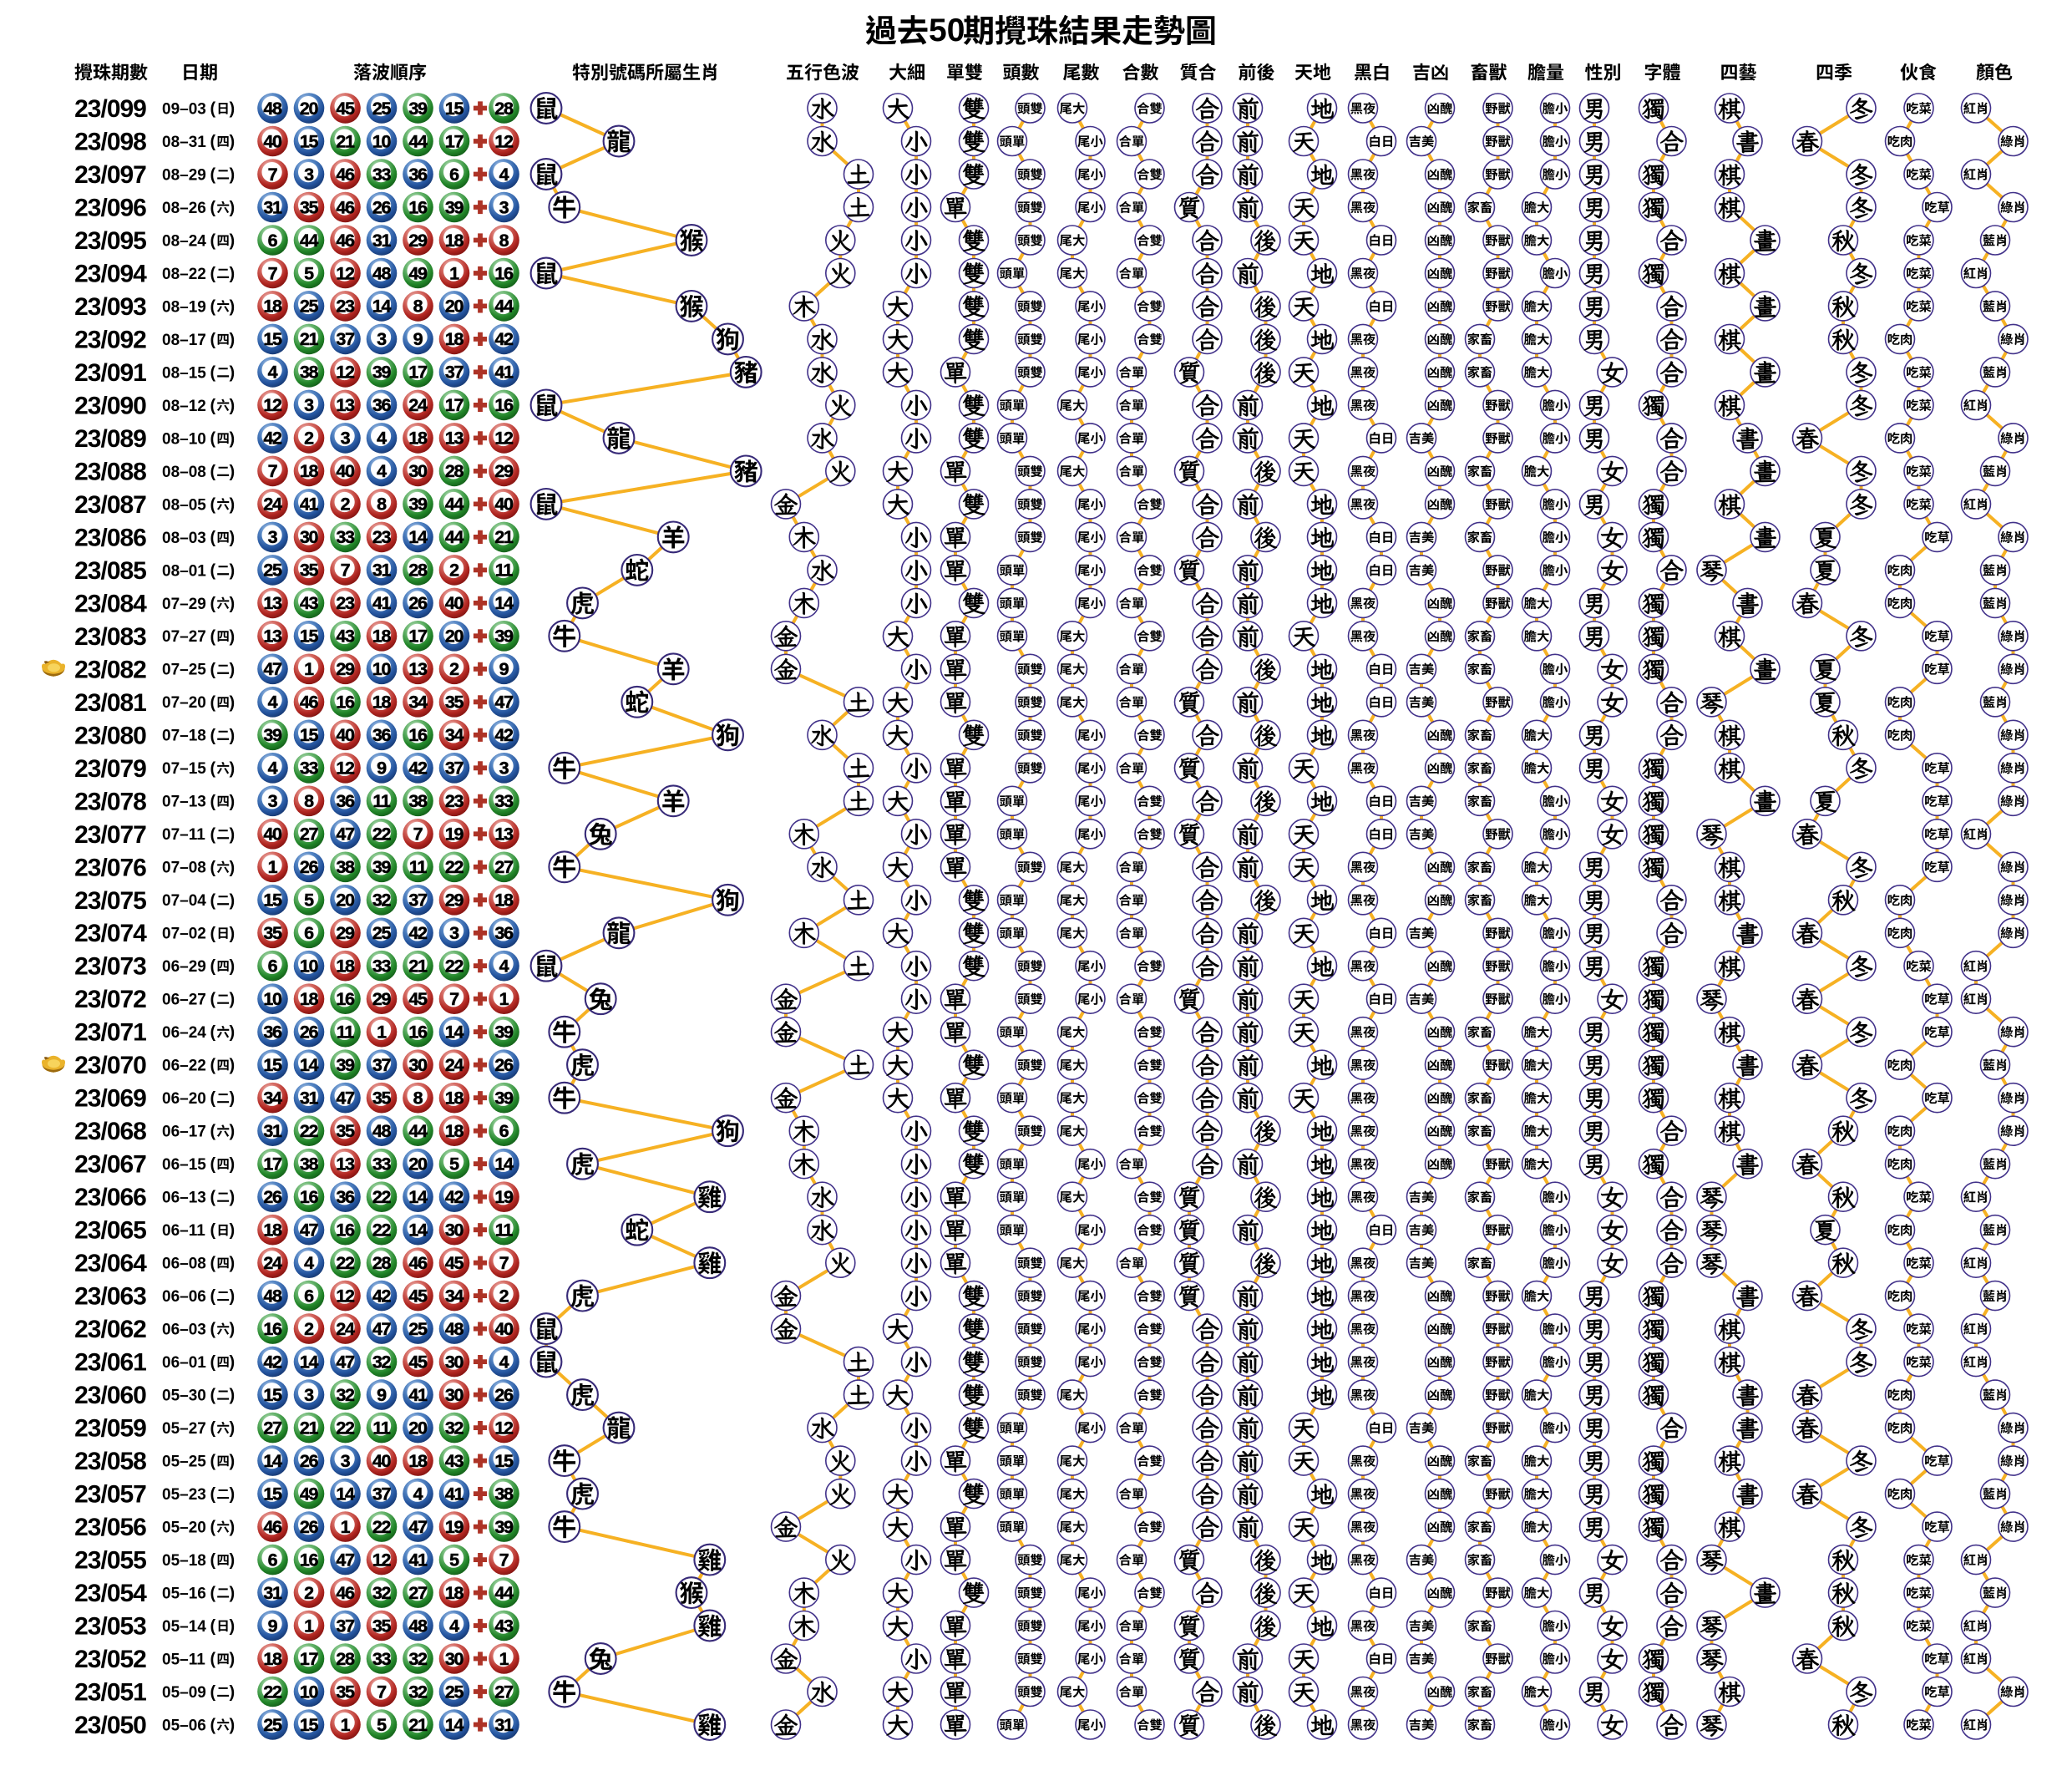  Describe the element at coordinates (110, 637) in the screenshot. I see `svg-text: 23/083` at that location.